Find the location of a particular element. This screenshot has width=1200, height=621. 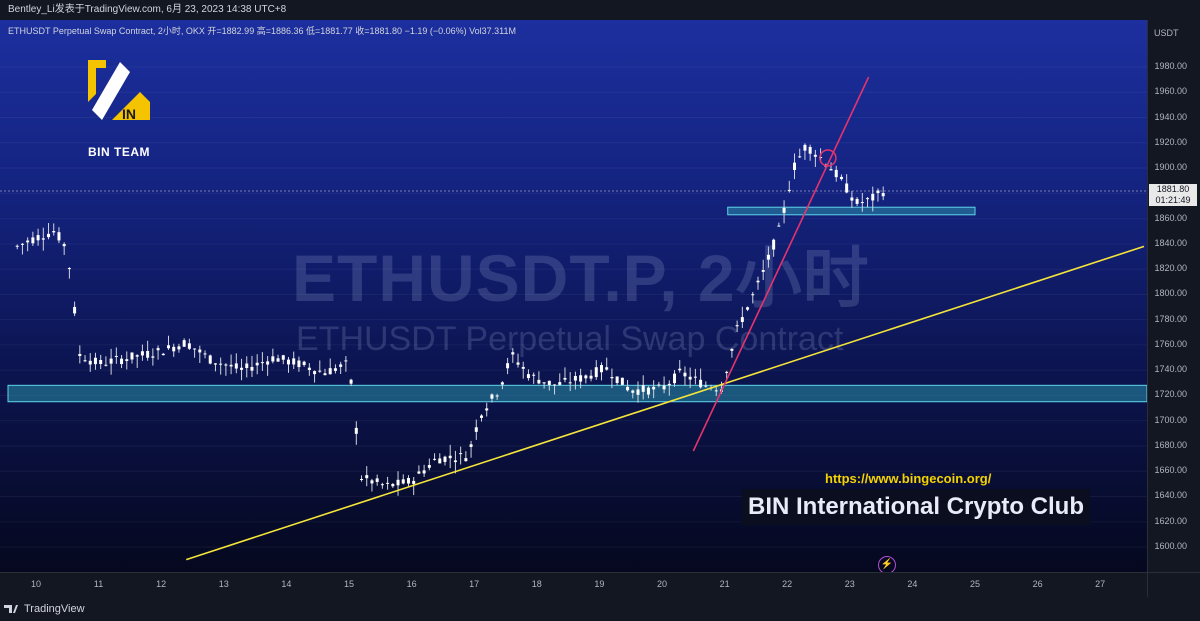

price-tick-label: 1820.00 is located at coordinates (1170, 268).